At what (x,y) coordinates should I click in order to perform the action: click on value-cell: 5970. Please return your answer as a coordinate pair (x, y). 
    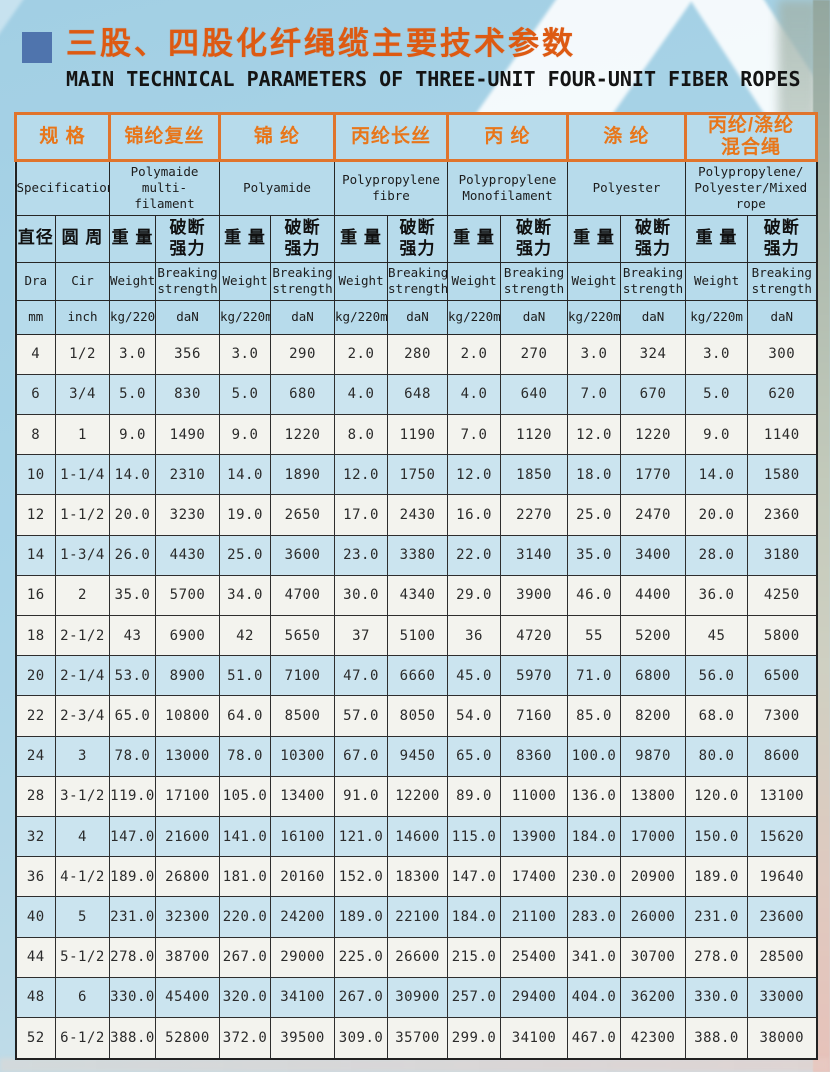
    Looking at the image, I should click on (534, 676).